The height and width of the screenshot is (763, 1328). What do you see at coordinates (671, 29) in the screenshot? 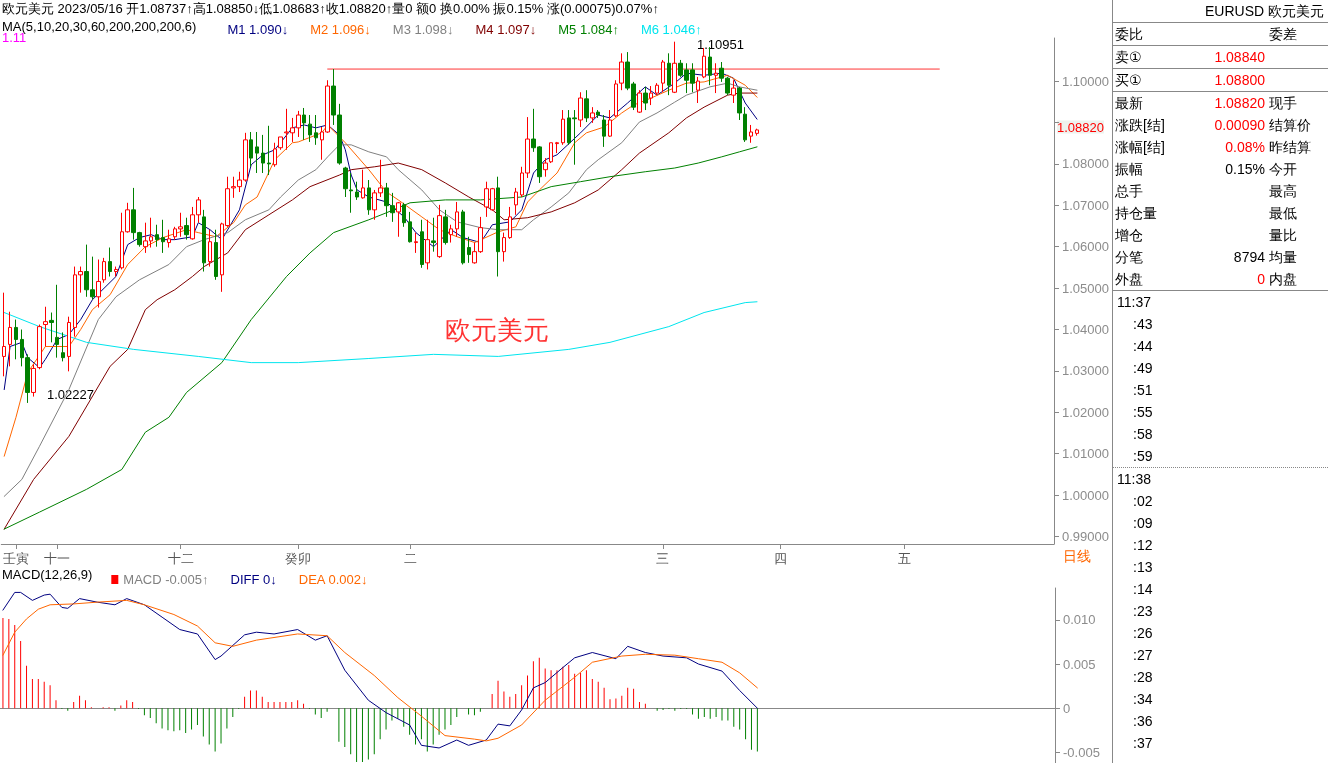
I see `text: M6 1.046↑` at bounding box center [671, 29].